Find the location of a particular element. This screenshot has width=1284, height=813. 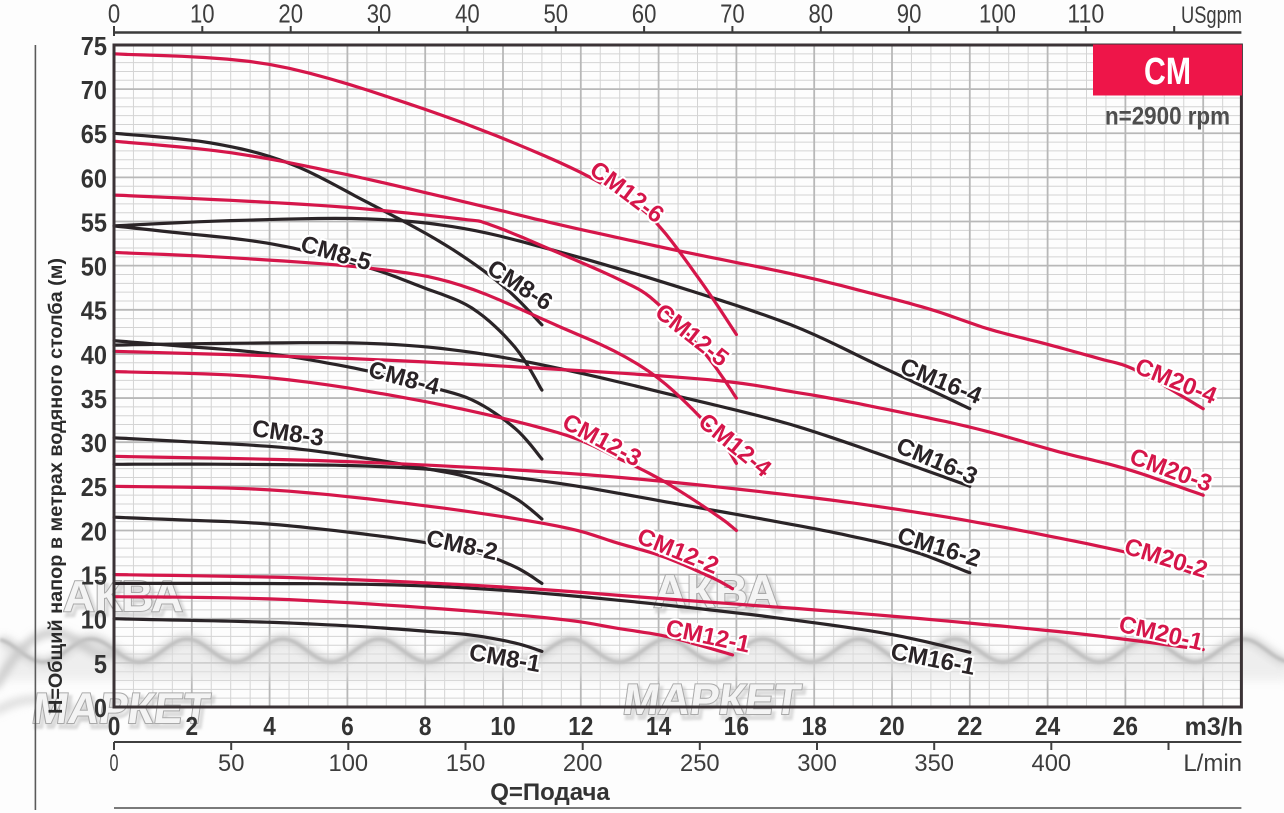

svg-text: m3/h is located at coordinates (1214, 727).